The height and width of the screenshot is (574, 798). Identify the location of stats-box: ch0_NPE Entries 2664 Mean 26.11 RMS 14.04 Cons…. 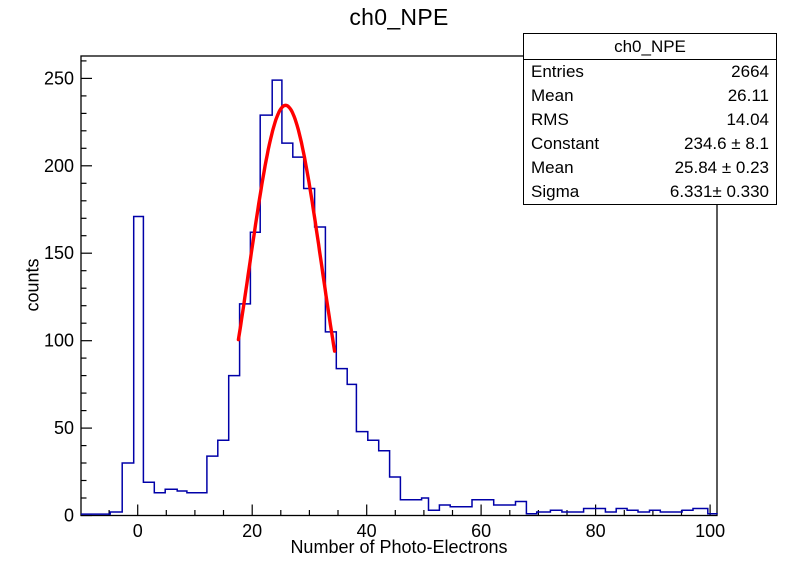
(650, 119).